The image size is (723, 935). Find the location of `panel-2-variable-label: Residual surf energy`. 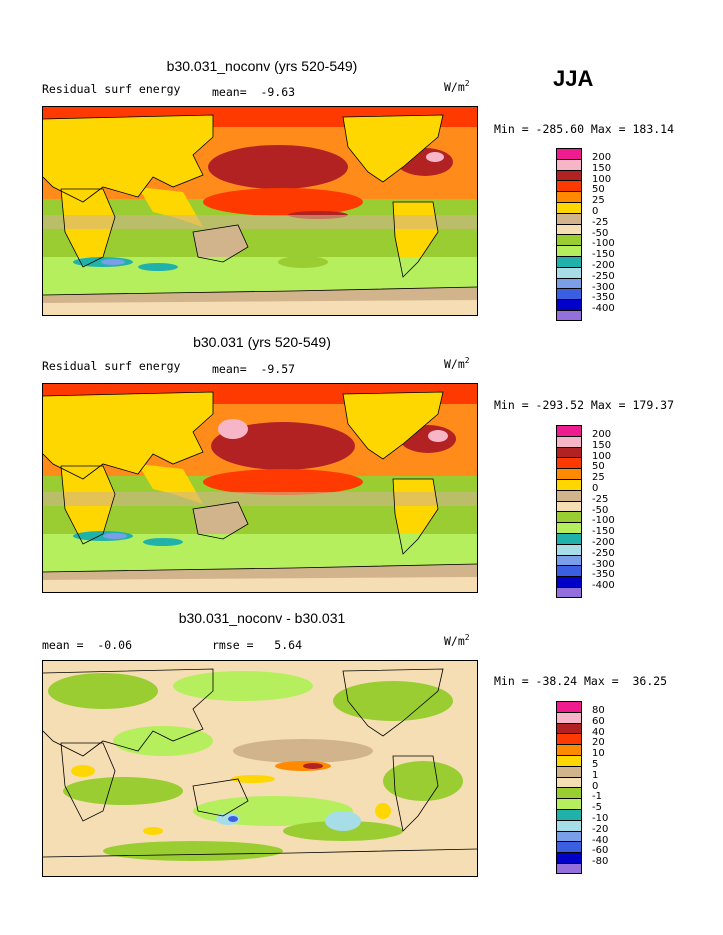

panel-2-variable-label: Residual surf energy is located at coordinates (111, 366).